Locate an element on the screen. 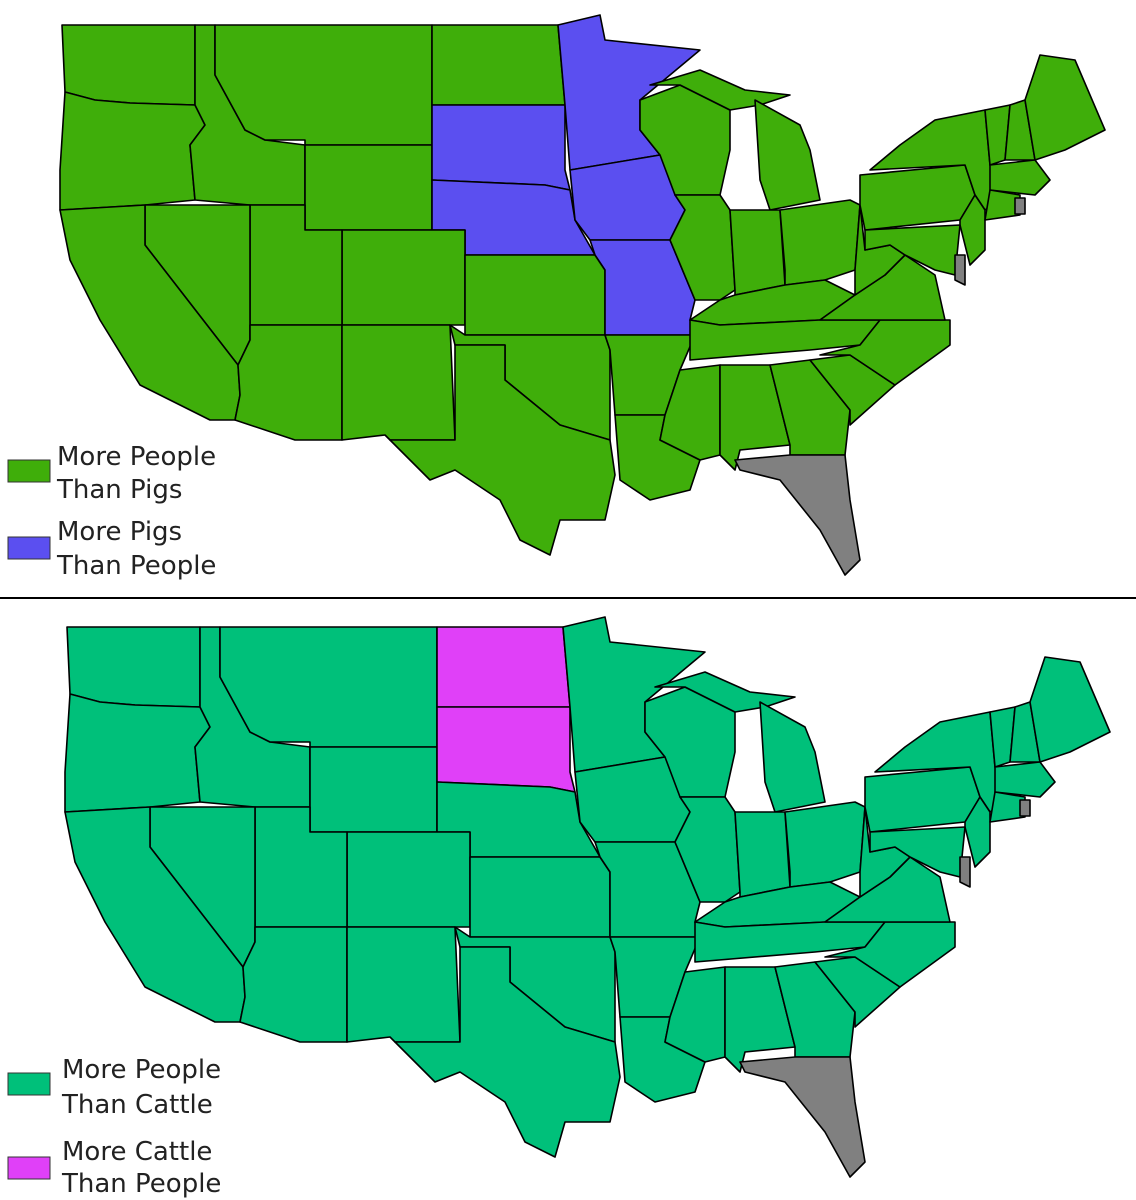  legend-label: More Cattle is located at coordinates (137, 1152).